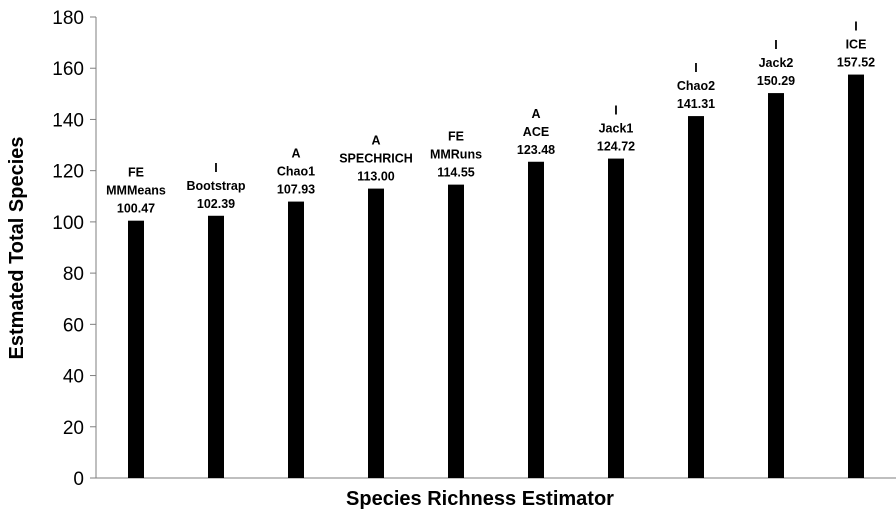  I want to click on y-axis-title: Estmated Total Species, so click(17, 247).